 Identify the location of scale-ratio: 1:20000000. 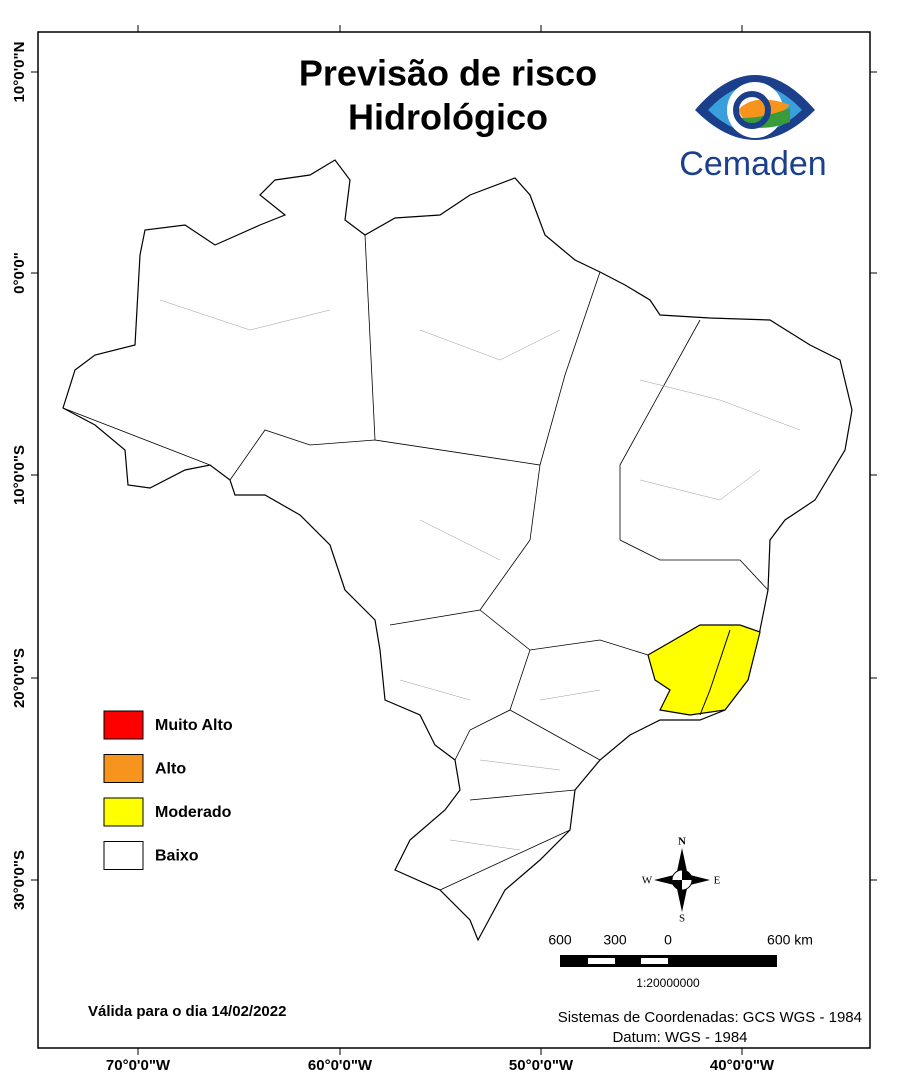
(668, 983).